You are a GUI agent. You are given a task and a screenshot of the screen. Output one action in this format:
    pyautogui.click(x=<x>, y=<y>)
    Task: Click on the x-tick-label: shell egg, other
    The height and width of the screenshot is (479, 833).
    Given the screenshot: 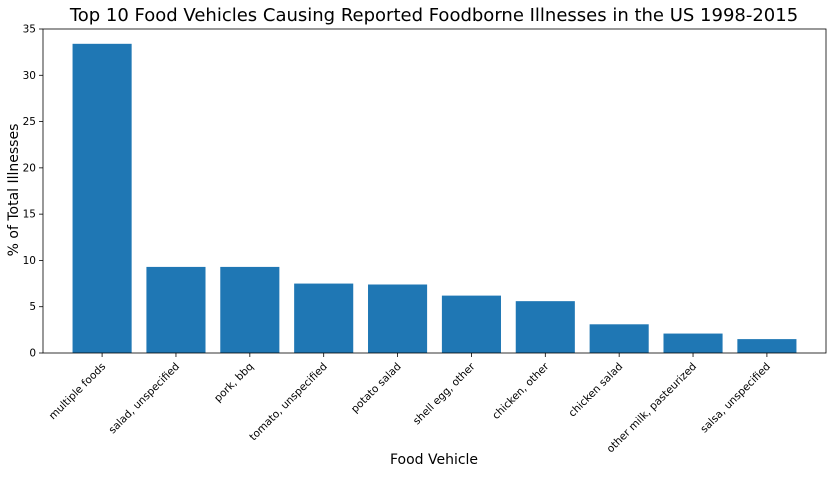 What is the action you would take?
    pyautogui.click(x=444, y=393)
    